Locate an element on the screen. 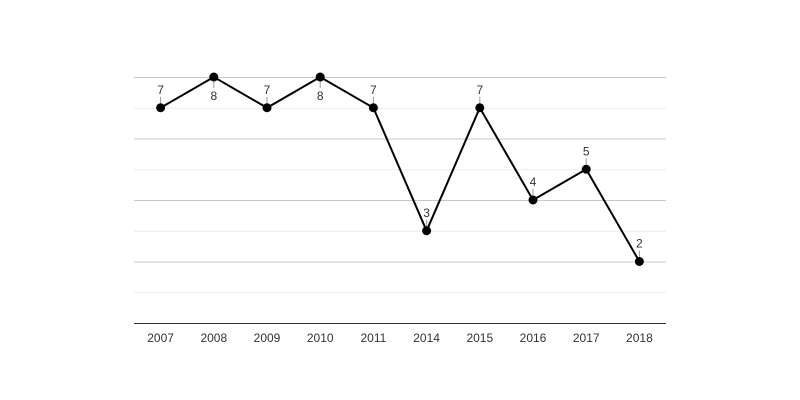 The width and height of the screenshot is (800, 400). x-tick-label: 2018 is located at coordinates (639, 338).